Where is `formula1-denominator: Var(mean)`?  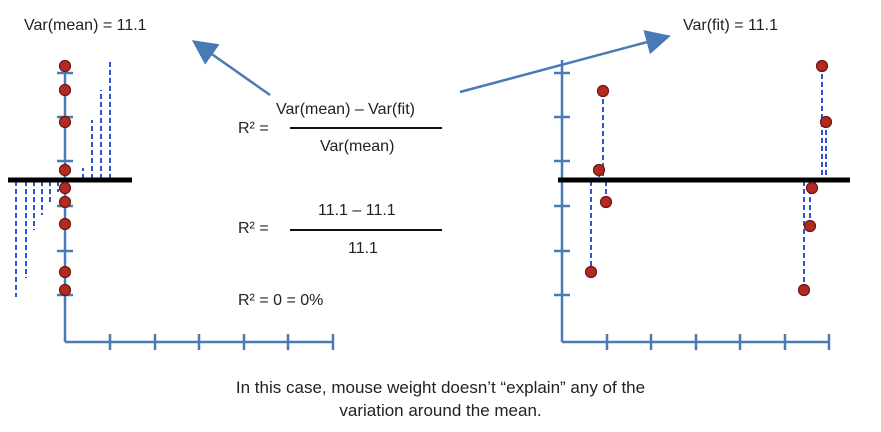 formula1-denominator: Var(mean) is located at coordinates (357, 146).